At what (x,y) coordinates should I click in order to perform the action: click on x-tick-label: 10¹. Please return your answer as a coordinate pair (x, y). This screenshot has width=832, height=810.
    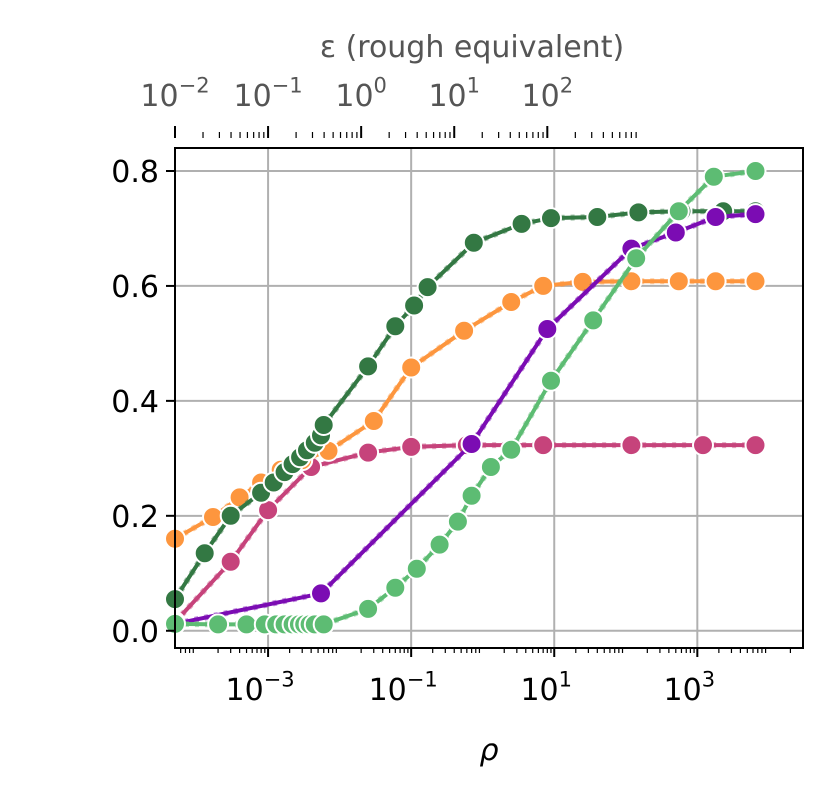
    Looking at the image, I should click on (546, 688).